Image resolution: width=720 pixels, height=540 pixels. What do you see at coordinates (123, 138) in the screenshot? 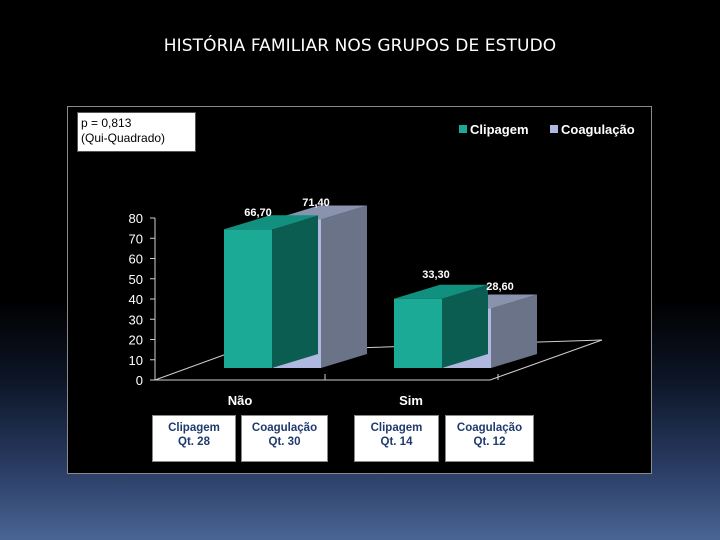
I see `test-name: (Qui-Quadrado)` at bounding box center [123, 138].